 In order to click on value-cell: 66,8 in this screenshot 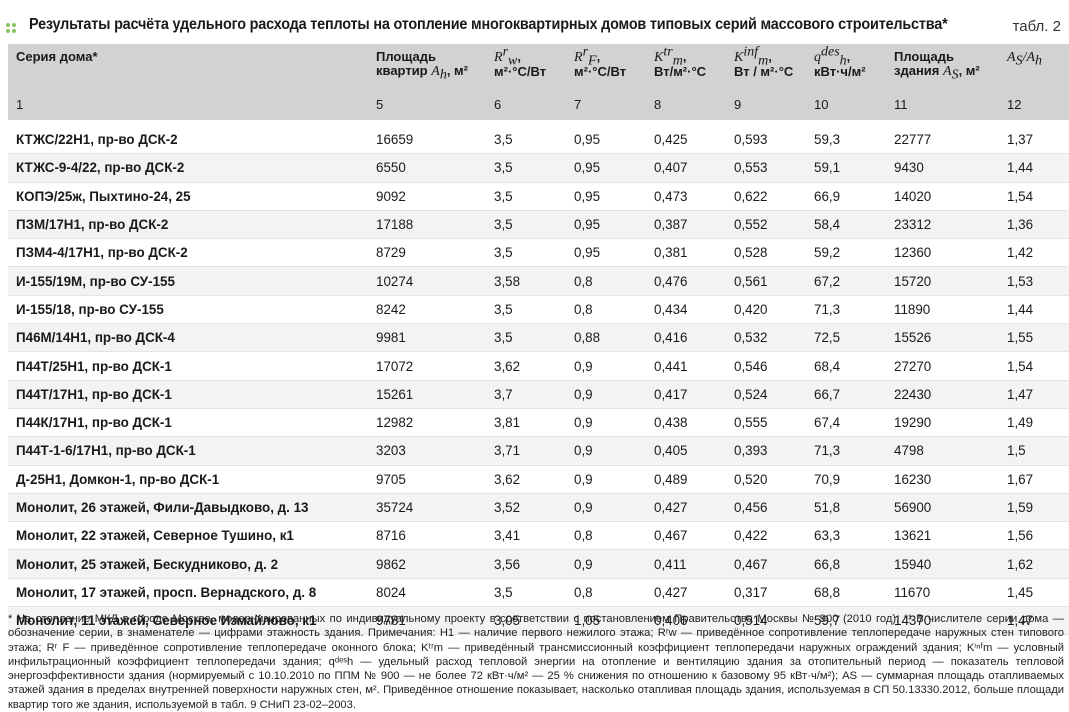, I will do `click(846, 564)`.